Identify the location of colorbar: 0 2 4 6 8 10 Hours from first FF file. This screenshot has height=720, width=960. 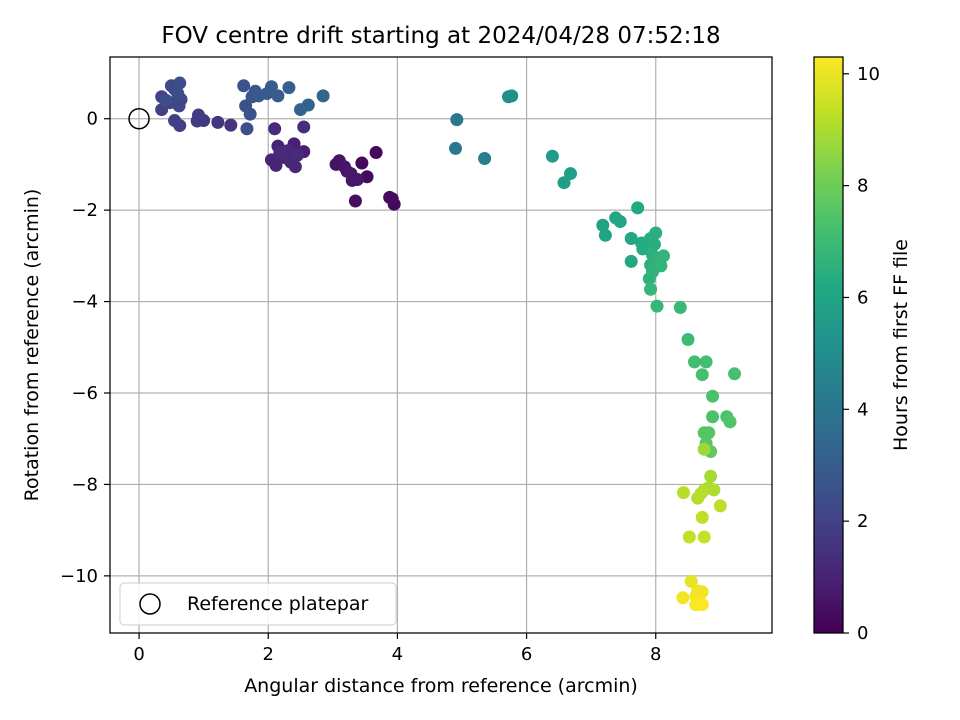
(862, 350).